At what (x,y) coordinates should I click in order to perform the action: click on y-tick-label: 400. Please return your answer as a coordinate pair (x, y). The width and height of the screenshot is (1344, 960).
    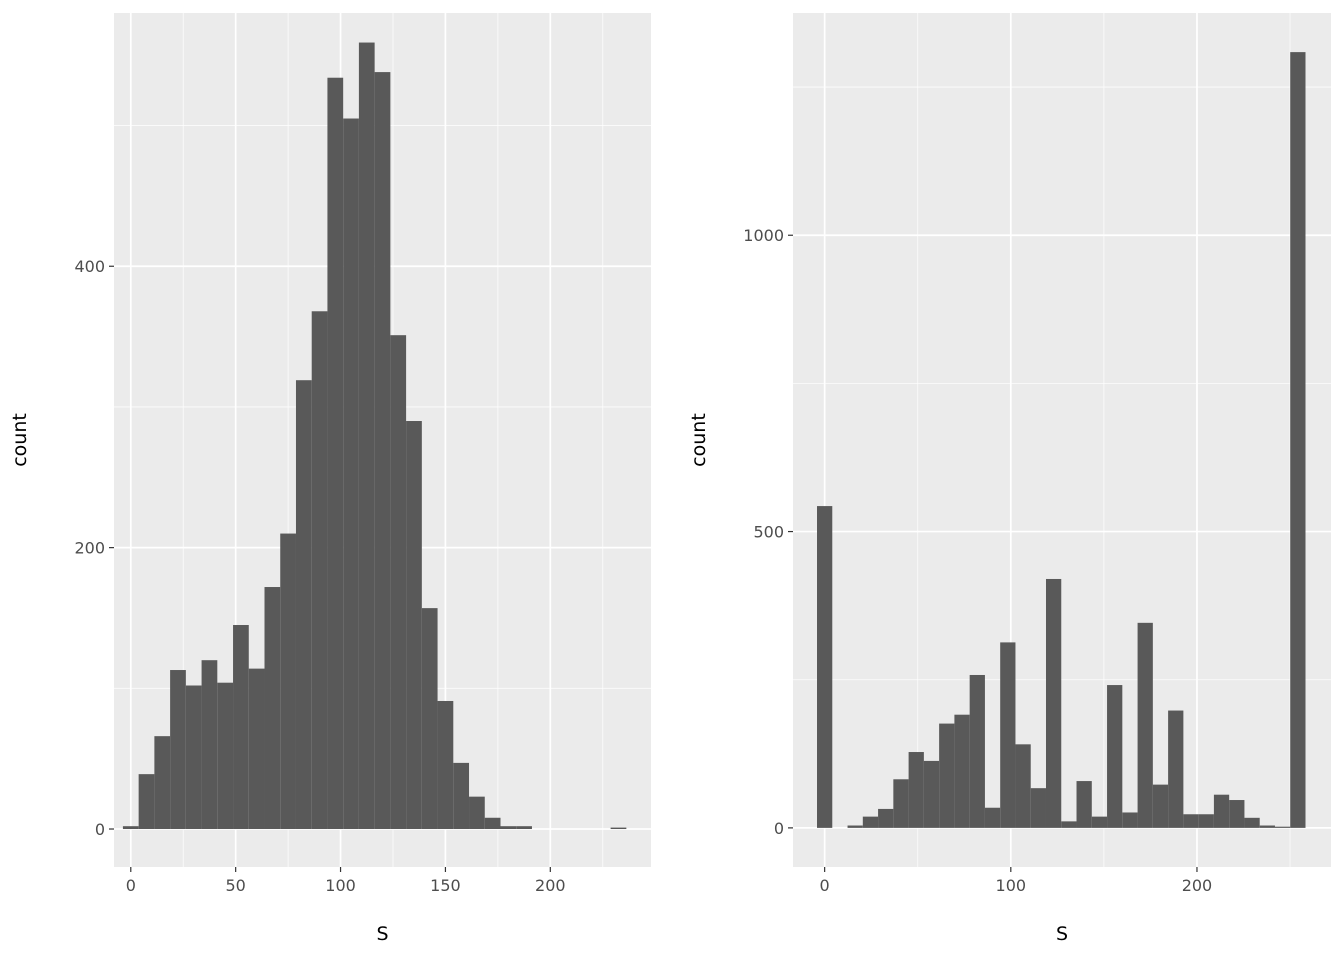
    Looking at the image, I should click on (89, 266).